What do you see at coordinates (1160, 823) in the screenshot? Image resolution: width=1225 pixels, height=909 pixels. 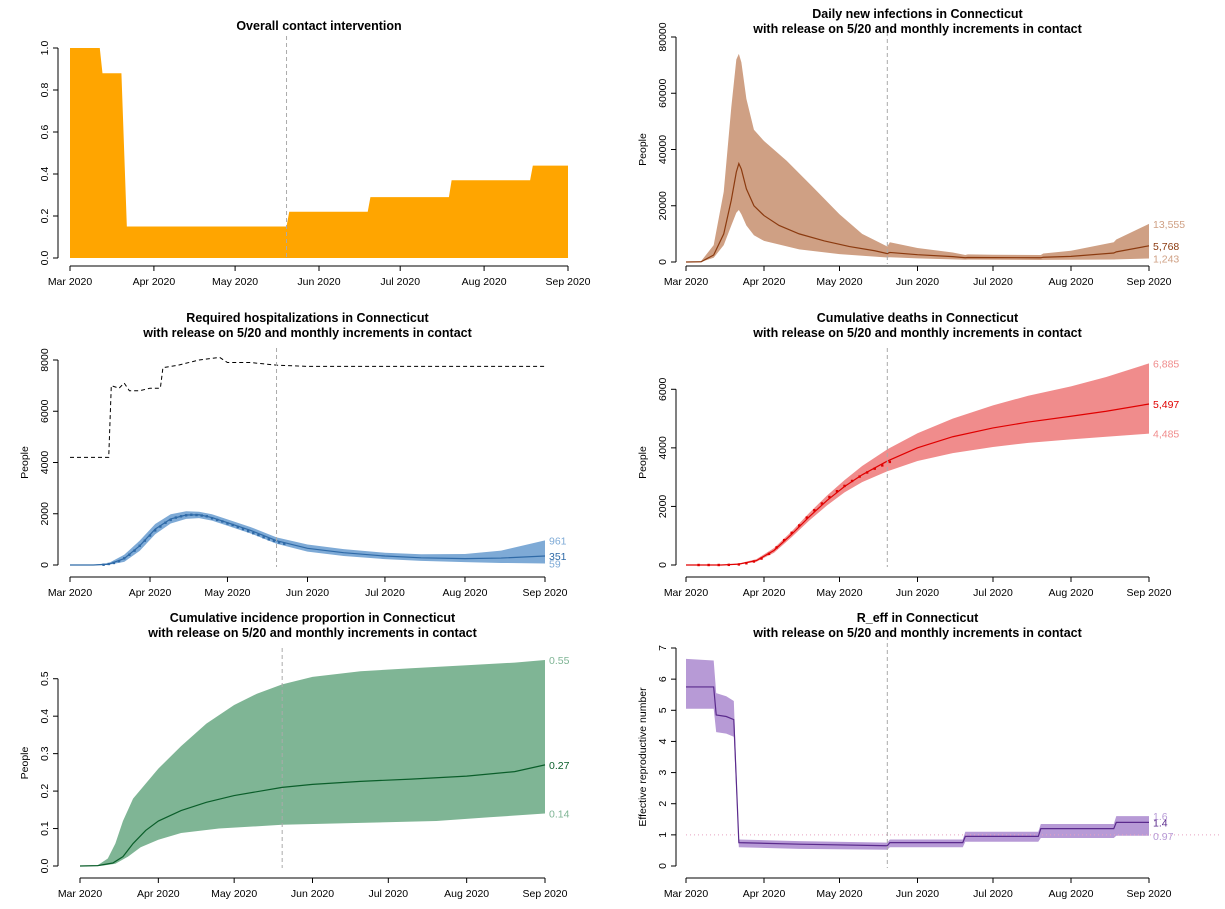 I see `end-label-median: 1.4` at bounding box center [1160, 823].